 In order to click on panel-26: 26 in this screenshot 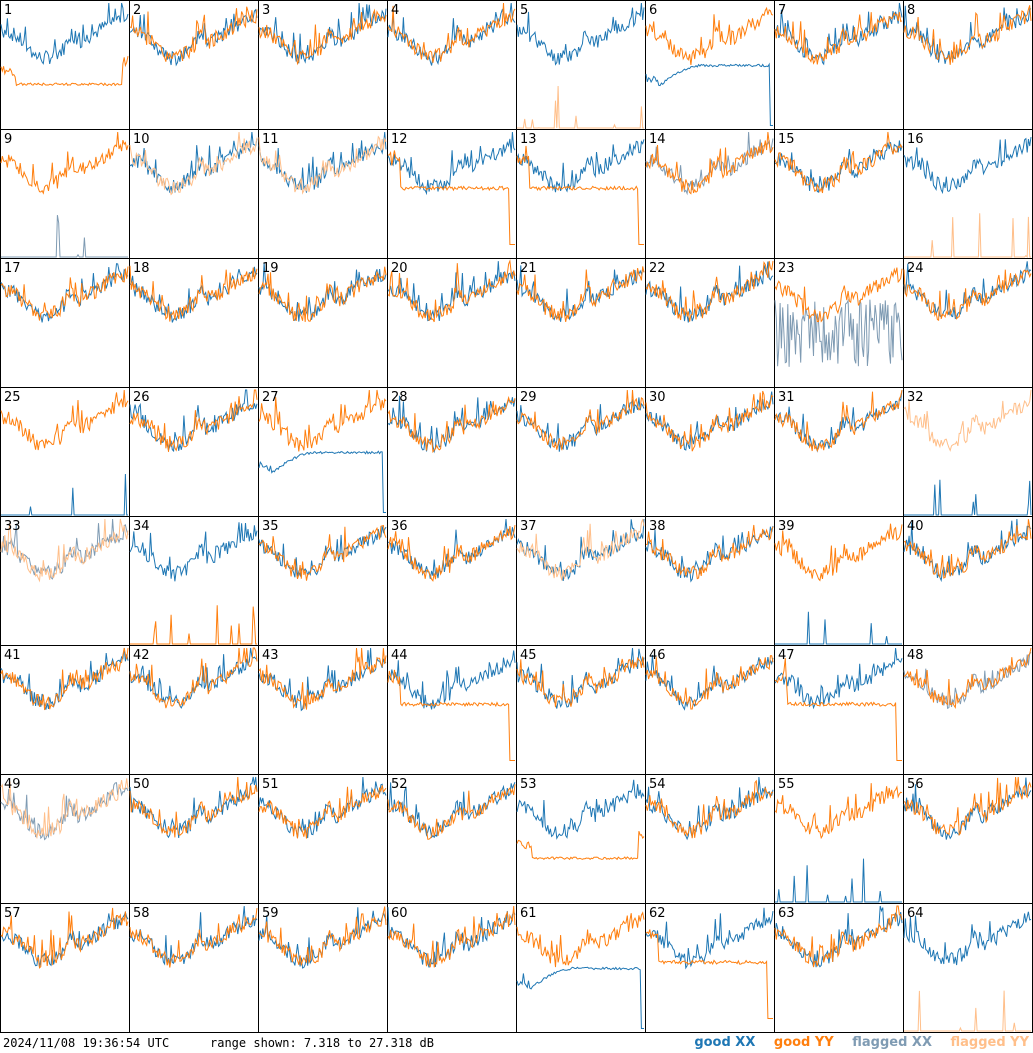, I will do `click(194, 452)`.